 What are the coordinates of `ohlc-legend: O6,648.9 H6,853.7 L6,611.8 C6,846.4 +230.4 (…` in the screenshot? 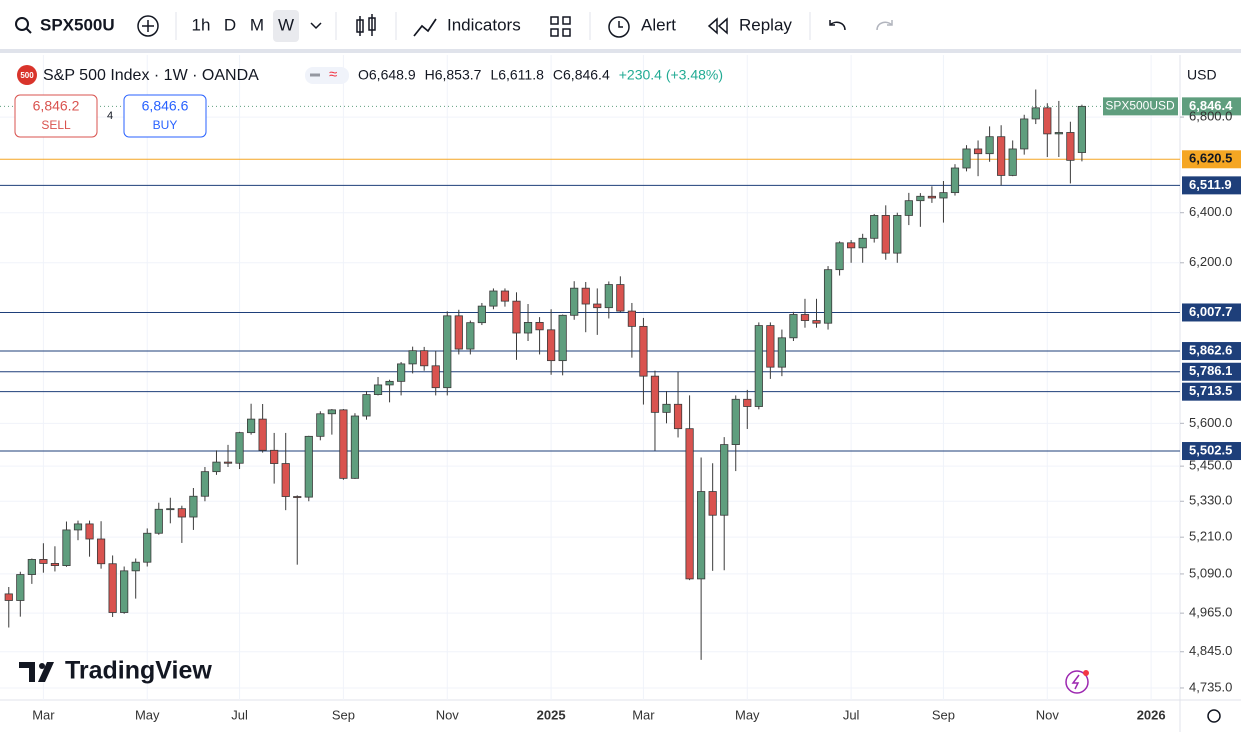 It's located at (540, 75).